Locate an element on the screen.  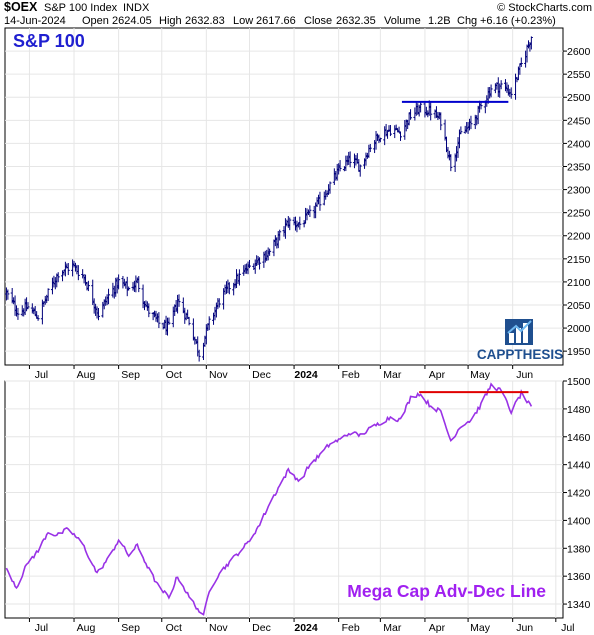
y-tick-label: 1500 is located at coordinates (579, 382).